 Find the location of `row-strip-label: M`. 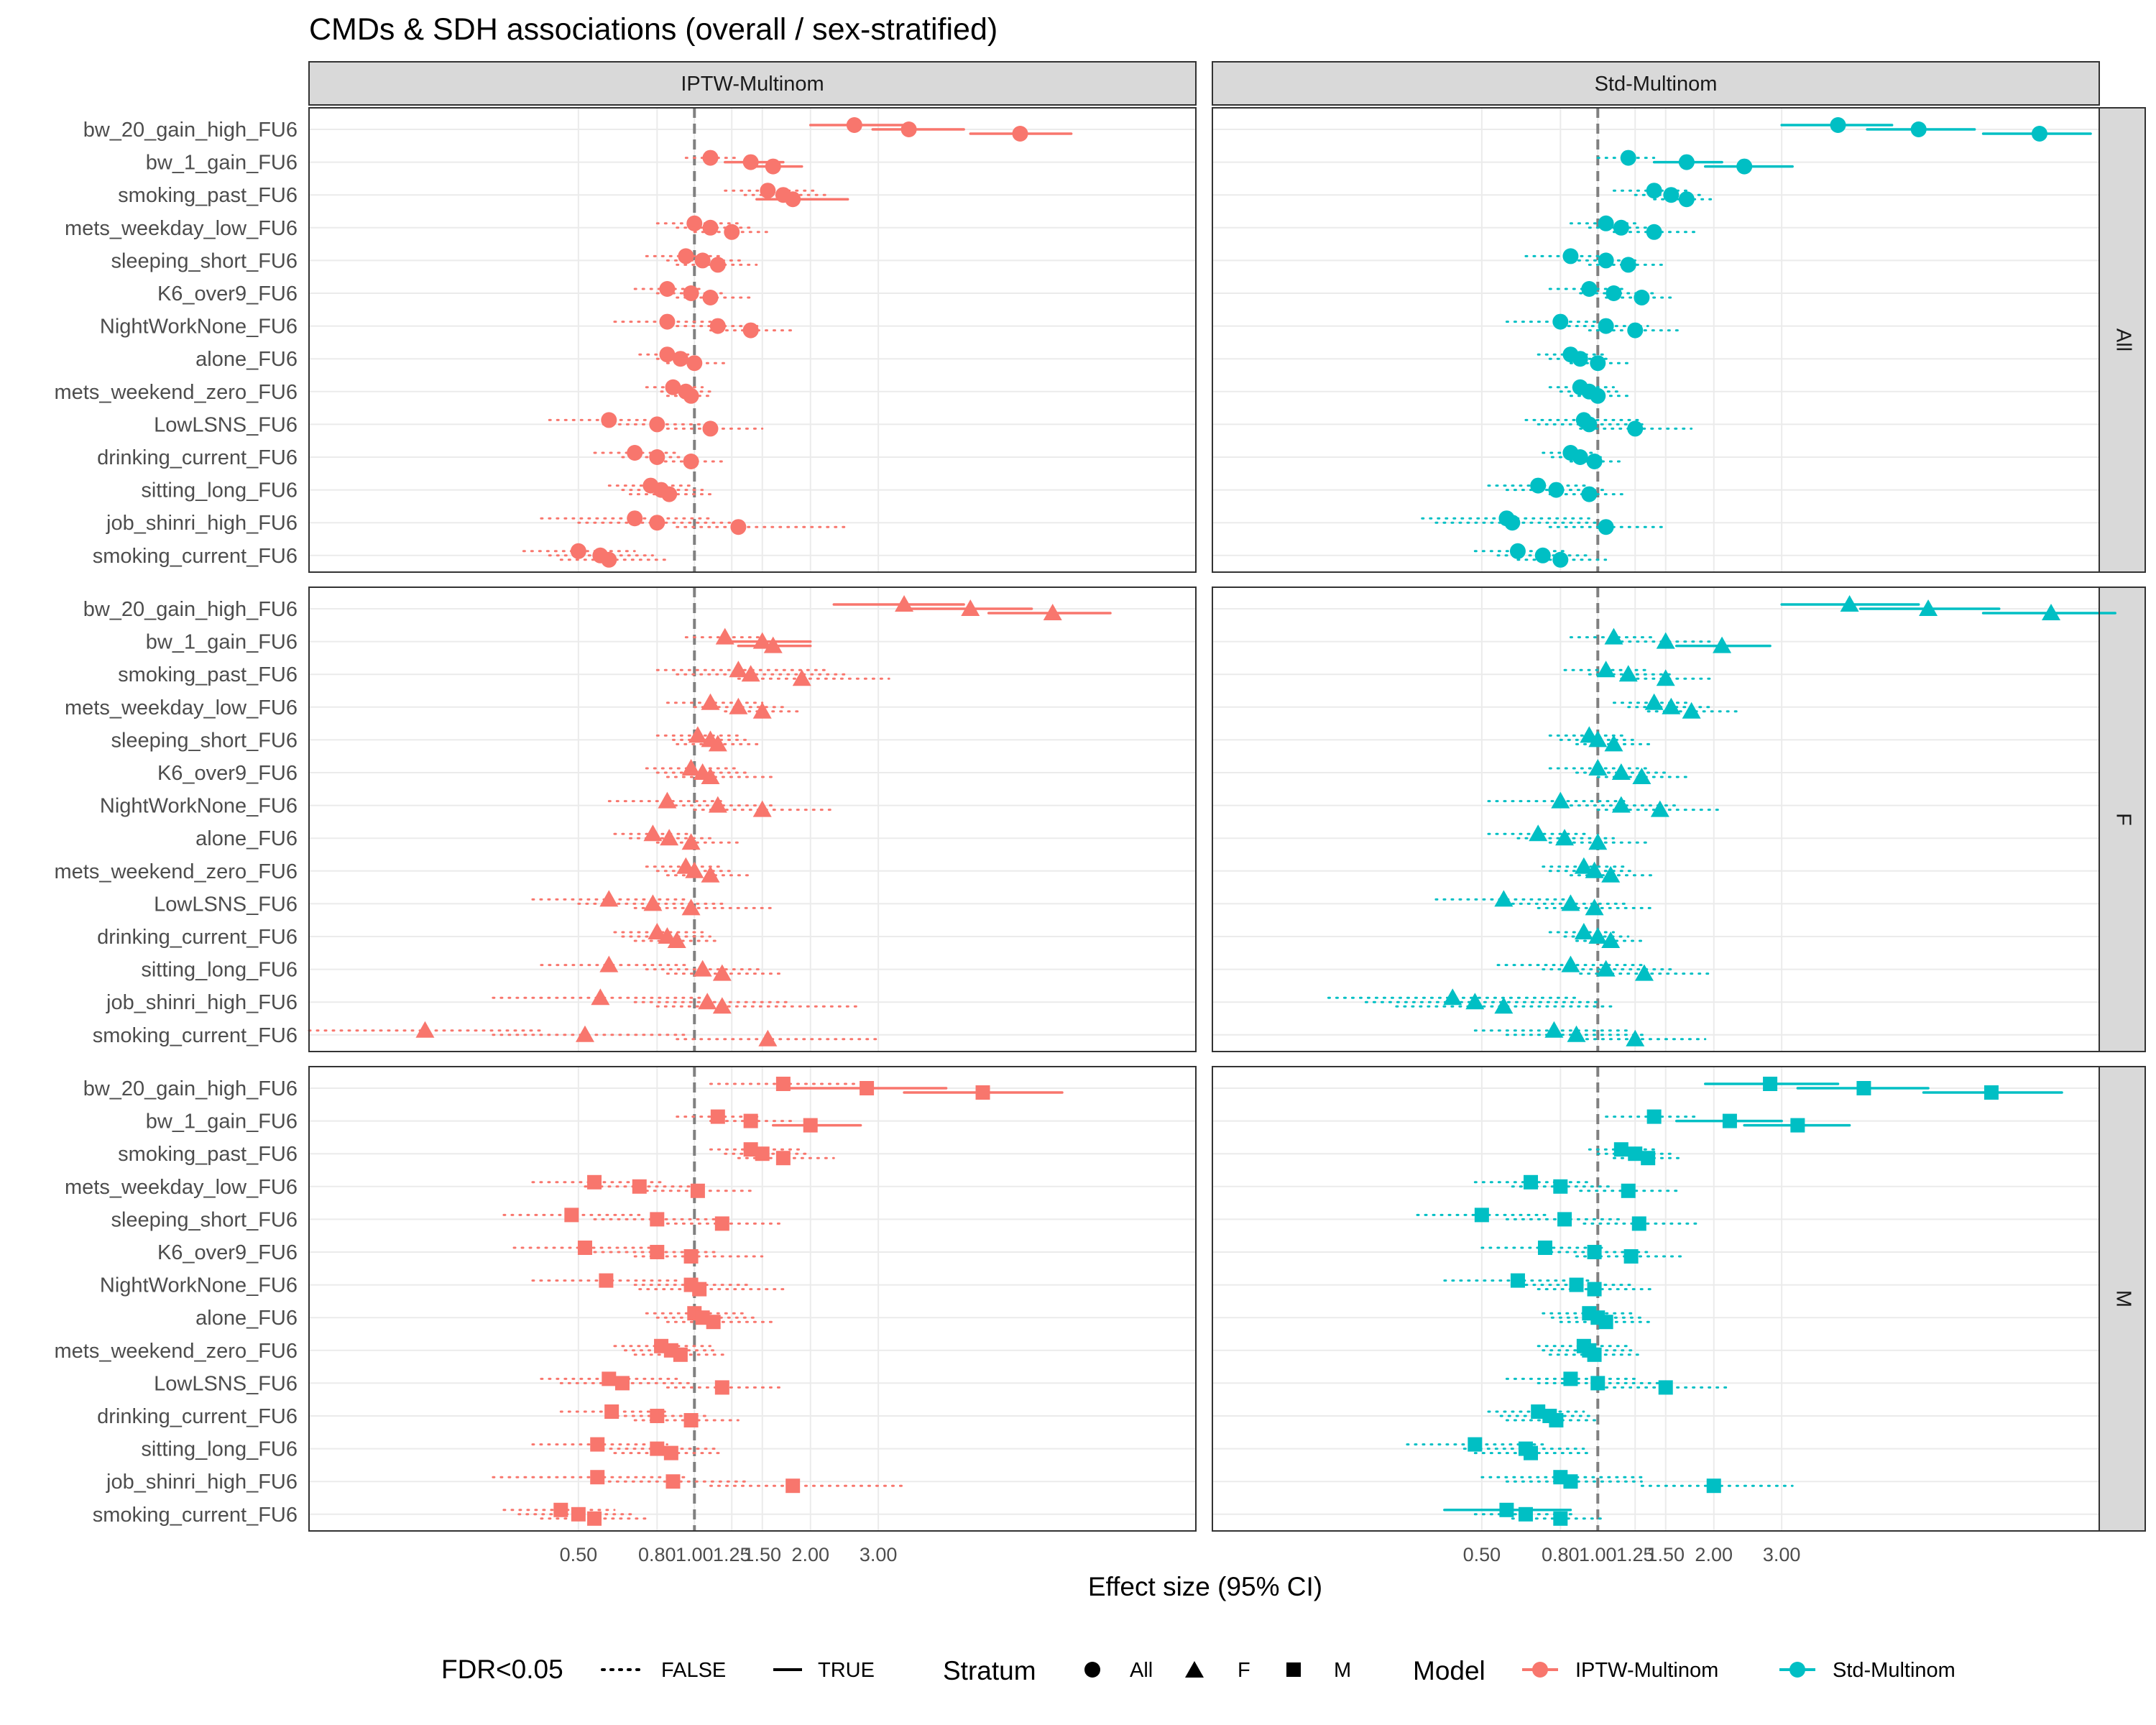

row-strip-label: M is located at coordinates (2122, 1298).